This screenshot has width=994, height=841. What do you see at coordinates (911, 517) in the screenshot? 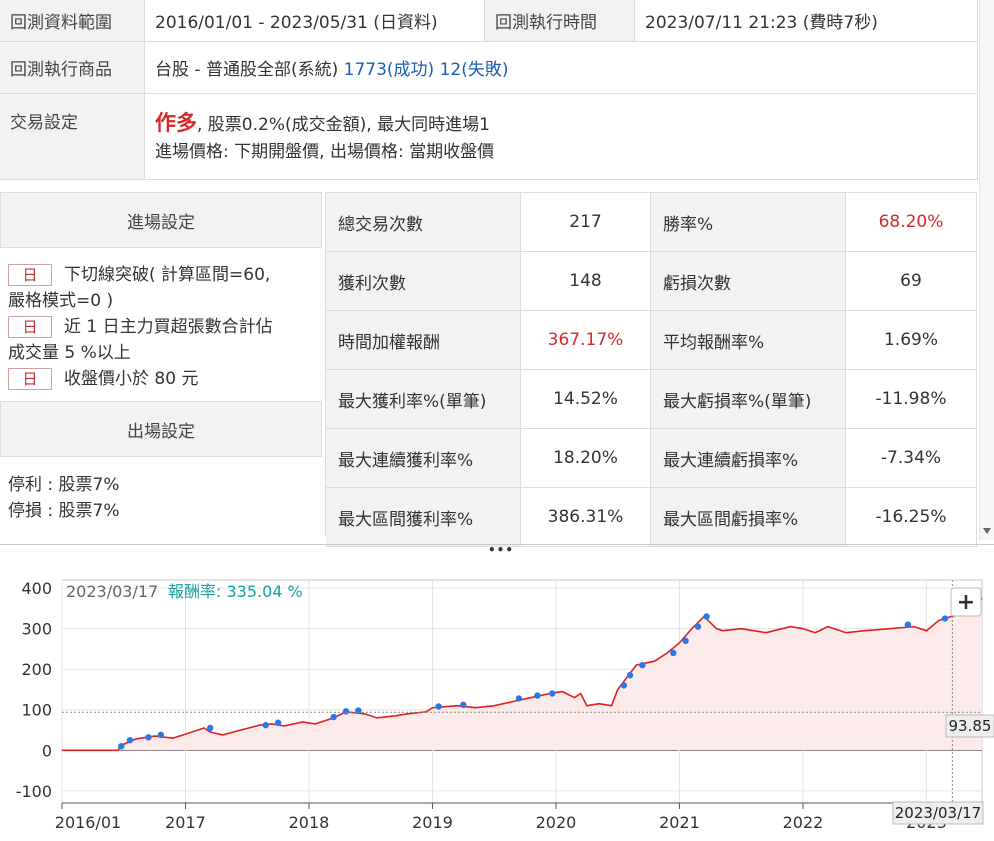
I see `stat-value: -16.25%` at bounding box center [911, 517].